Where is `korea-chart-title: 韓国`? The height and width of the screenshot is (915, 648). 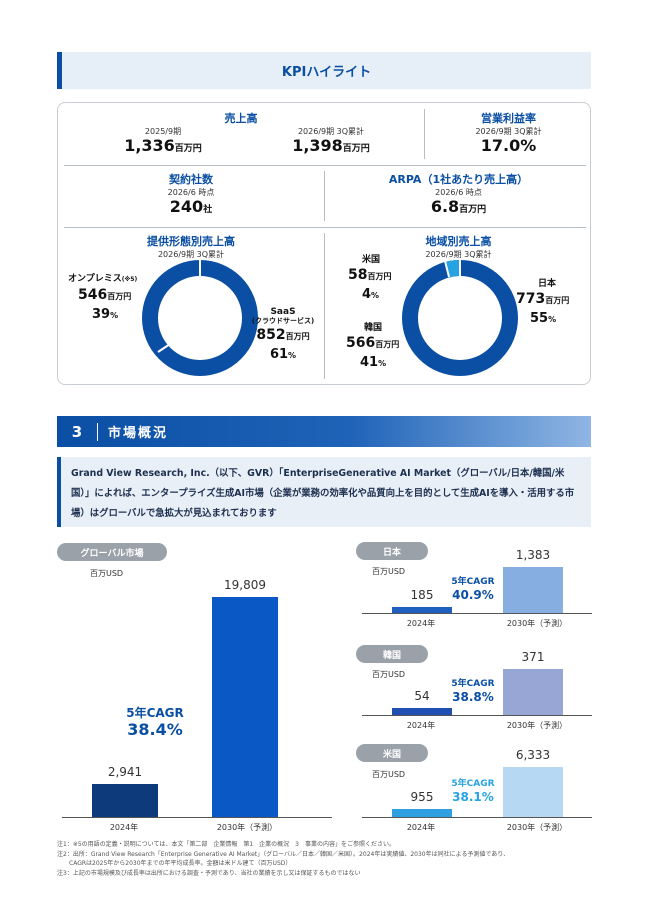 korea-chart-title: 韓国 is located at coordinates (392, 654).